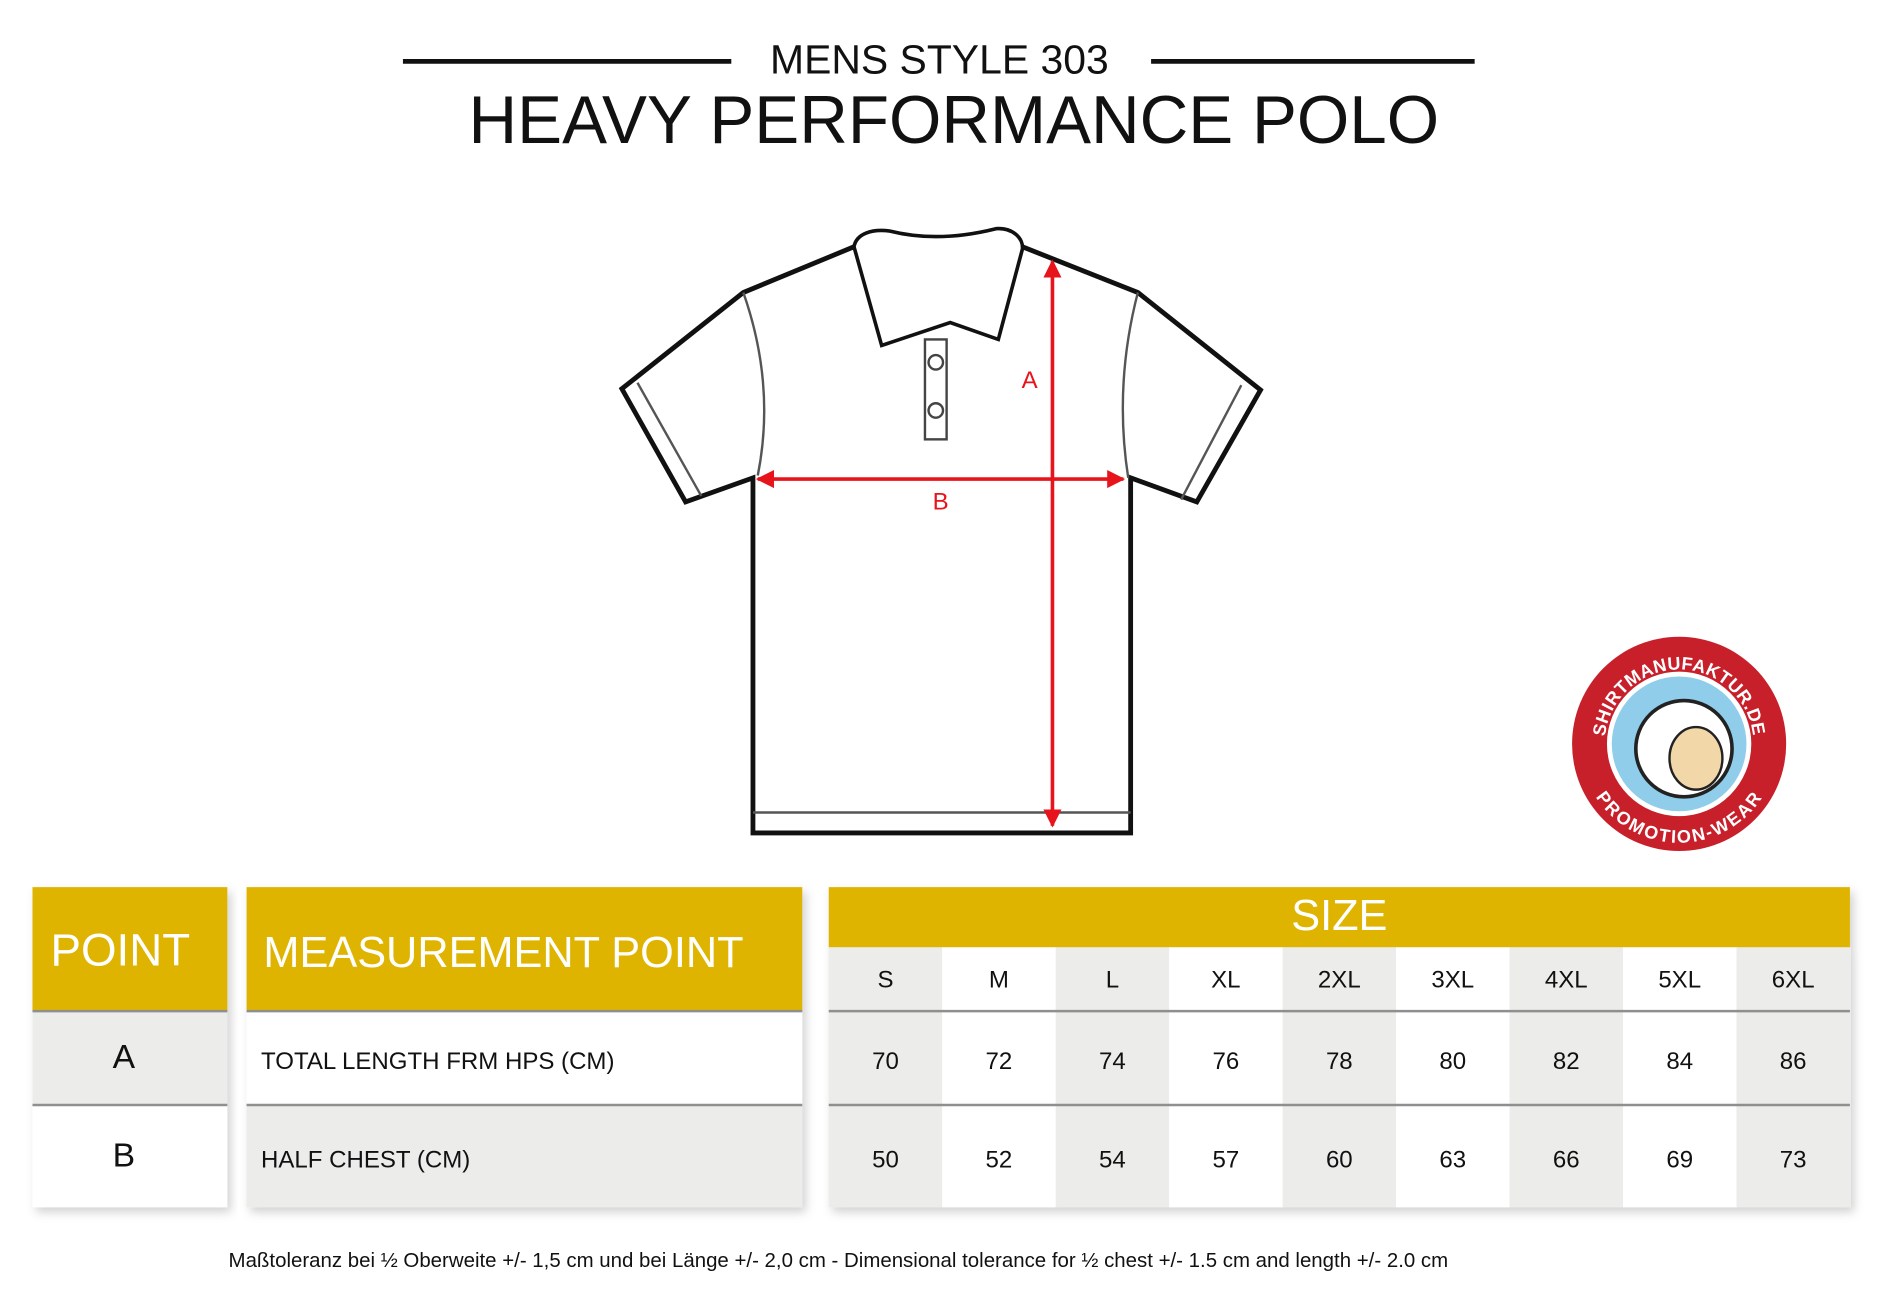 Image resolution: width=1886 pixels, height=1300 pixels. What do you see at coordinates (437, 1061) in the screenshot?
I see `measurement-label: TOTAL LENGTH FRM HPS (CM)` at bounding box center [437, 1061].